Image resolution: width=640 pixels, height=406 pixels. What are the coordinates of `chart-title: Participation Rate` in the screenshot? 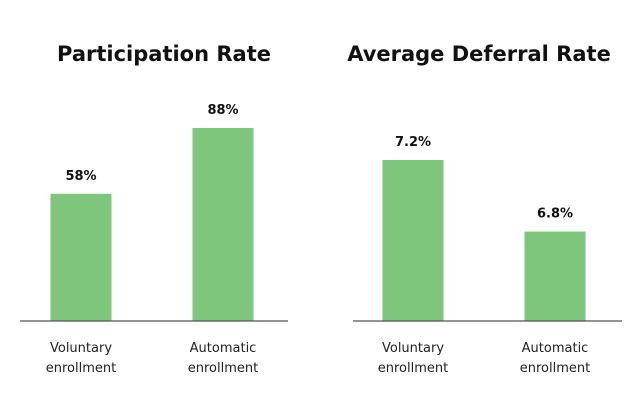 It's located at (164, 54).